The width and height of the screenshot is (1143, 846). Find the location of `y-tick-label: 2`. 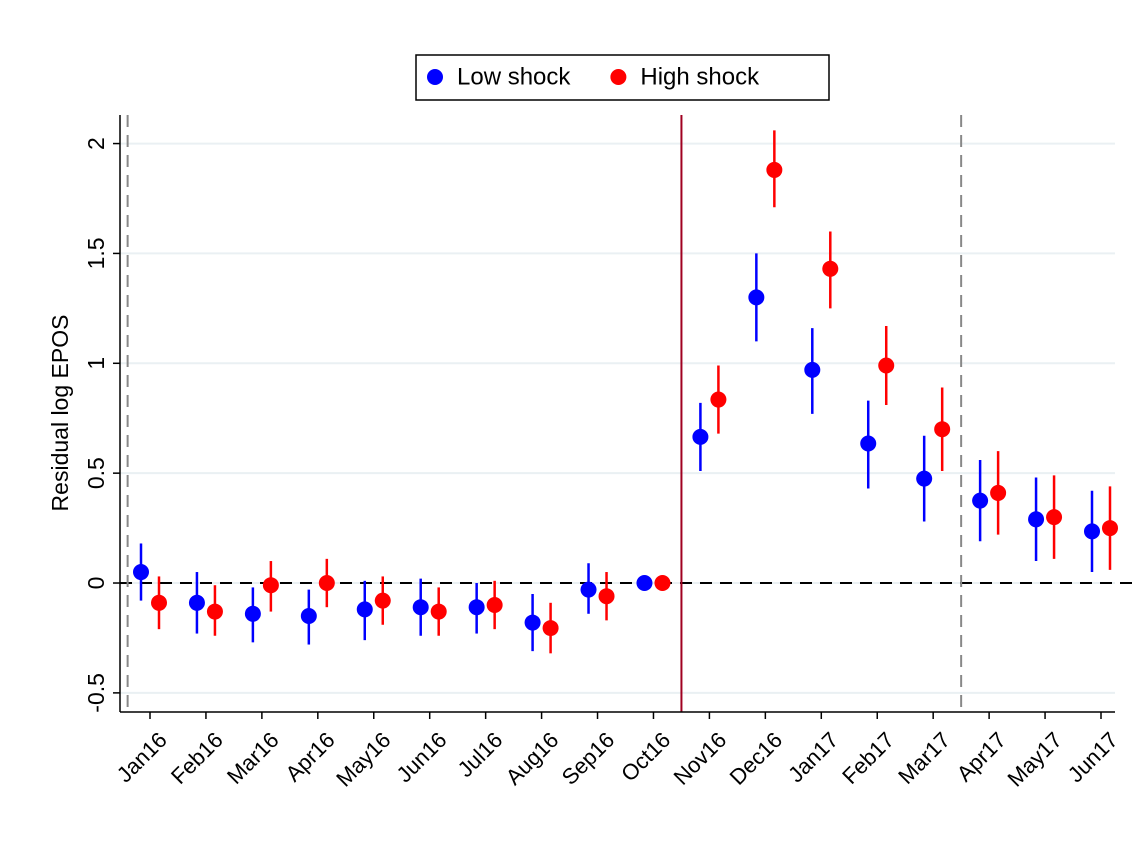

y-tick-label: 2 is located at coordinates (96, 143).